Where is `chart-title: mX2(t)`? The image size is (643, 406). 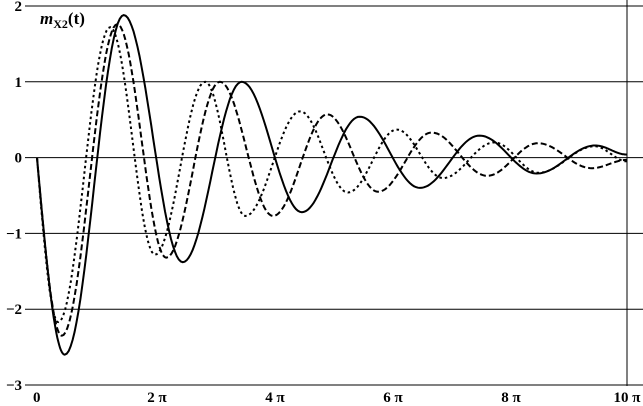
chart-title: mX2(t) is located at coordinates (62, 20).